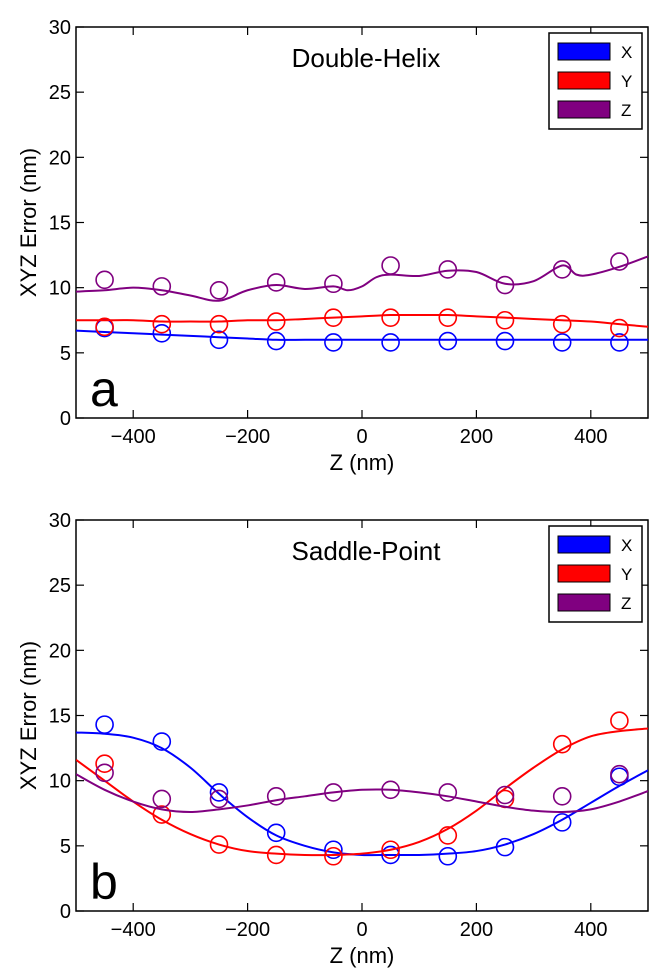 The image size is (649, 969). I want to click on panel-label: b, so click(104, 882).